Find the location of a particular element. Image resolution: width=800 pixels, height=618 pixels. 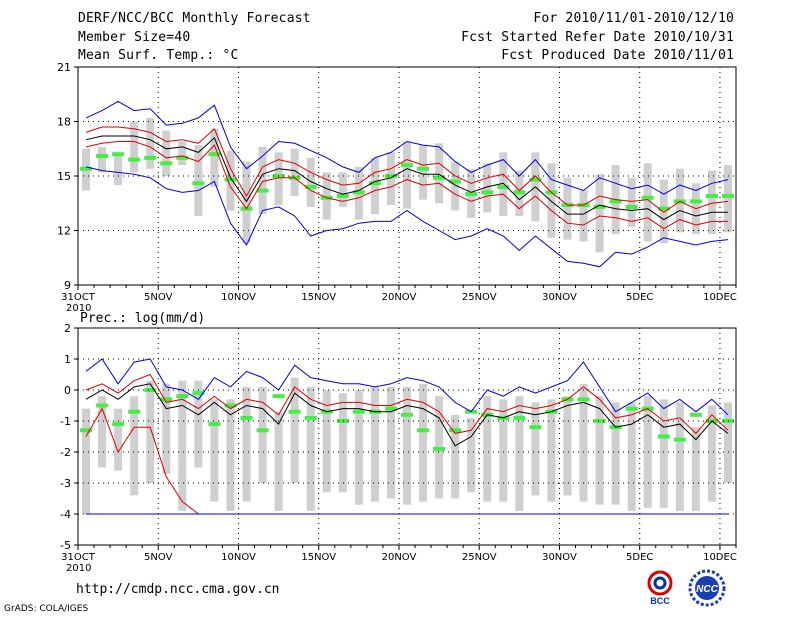

x-tick-sublabel: 2010 is located at coordinates (78, 308).